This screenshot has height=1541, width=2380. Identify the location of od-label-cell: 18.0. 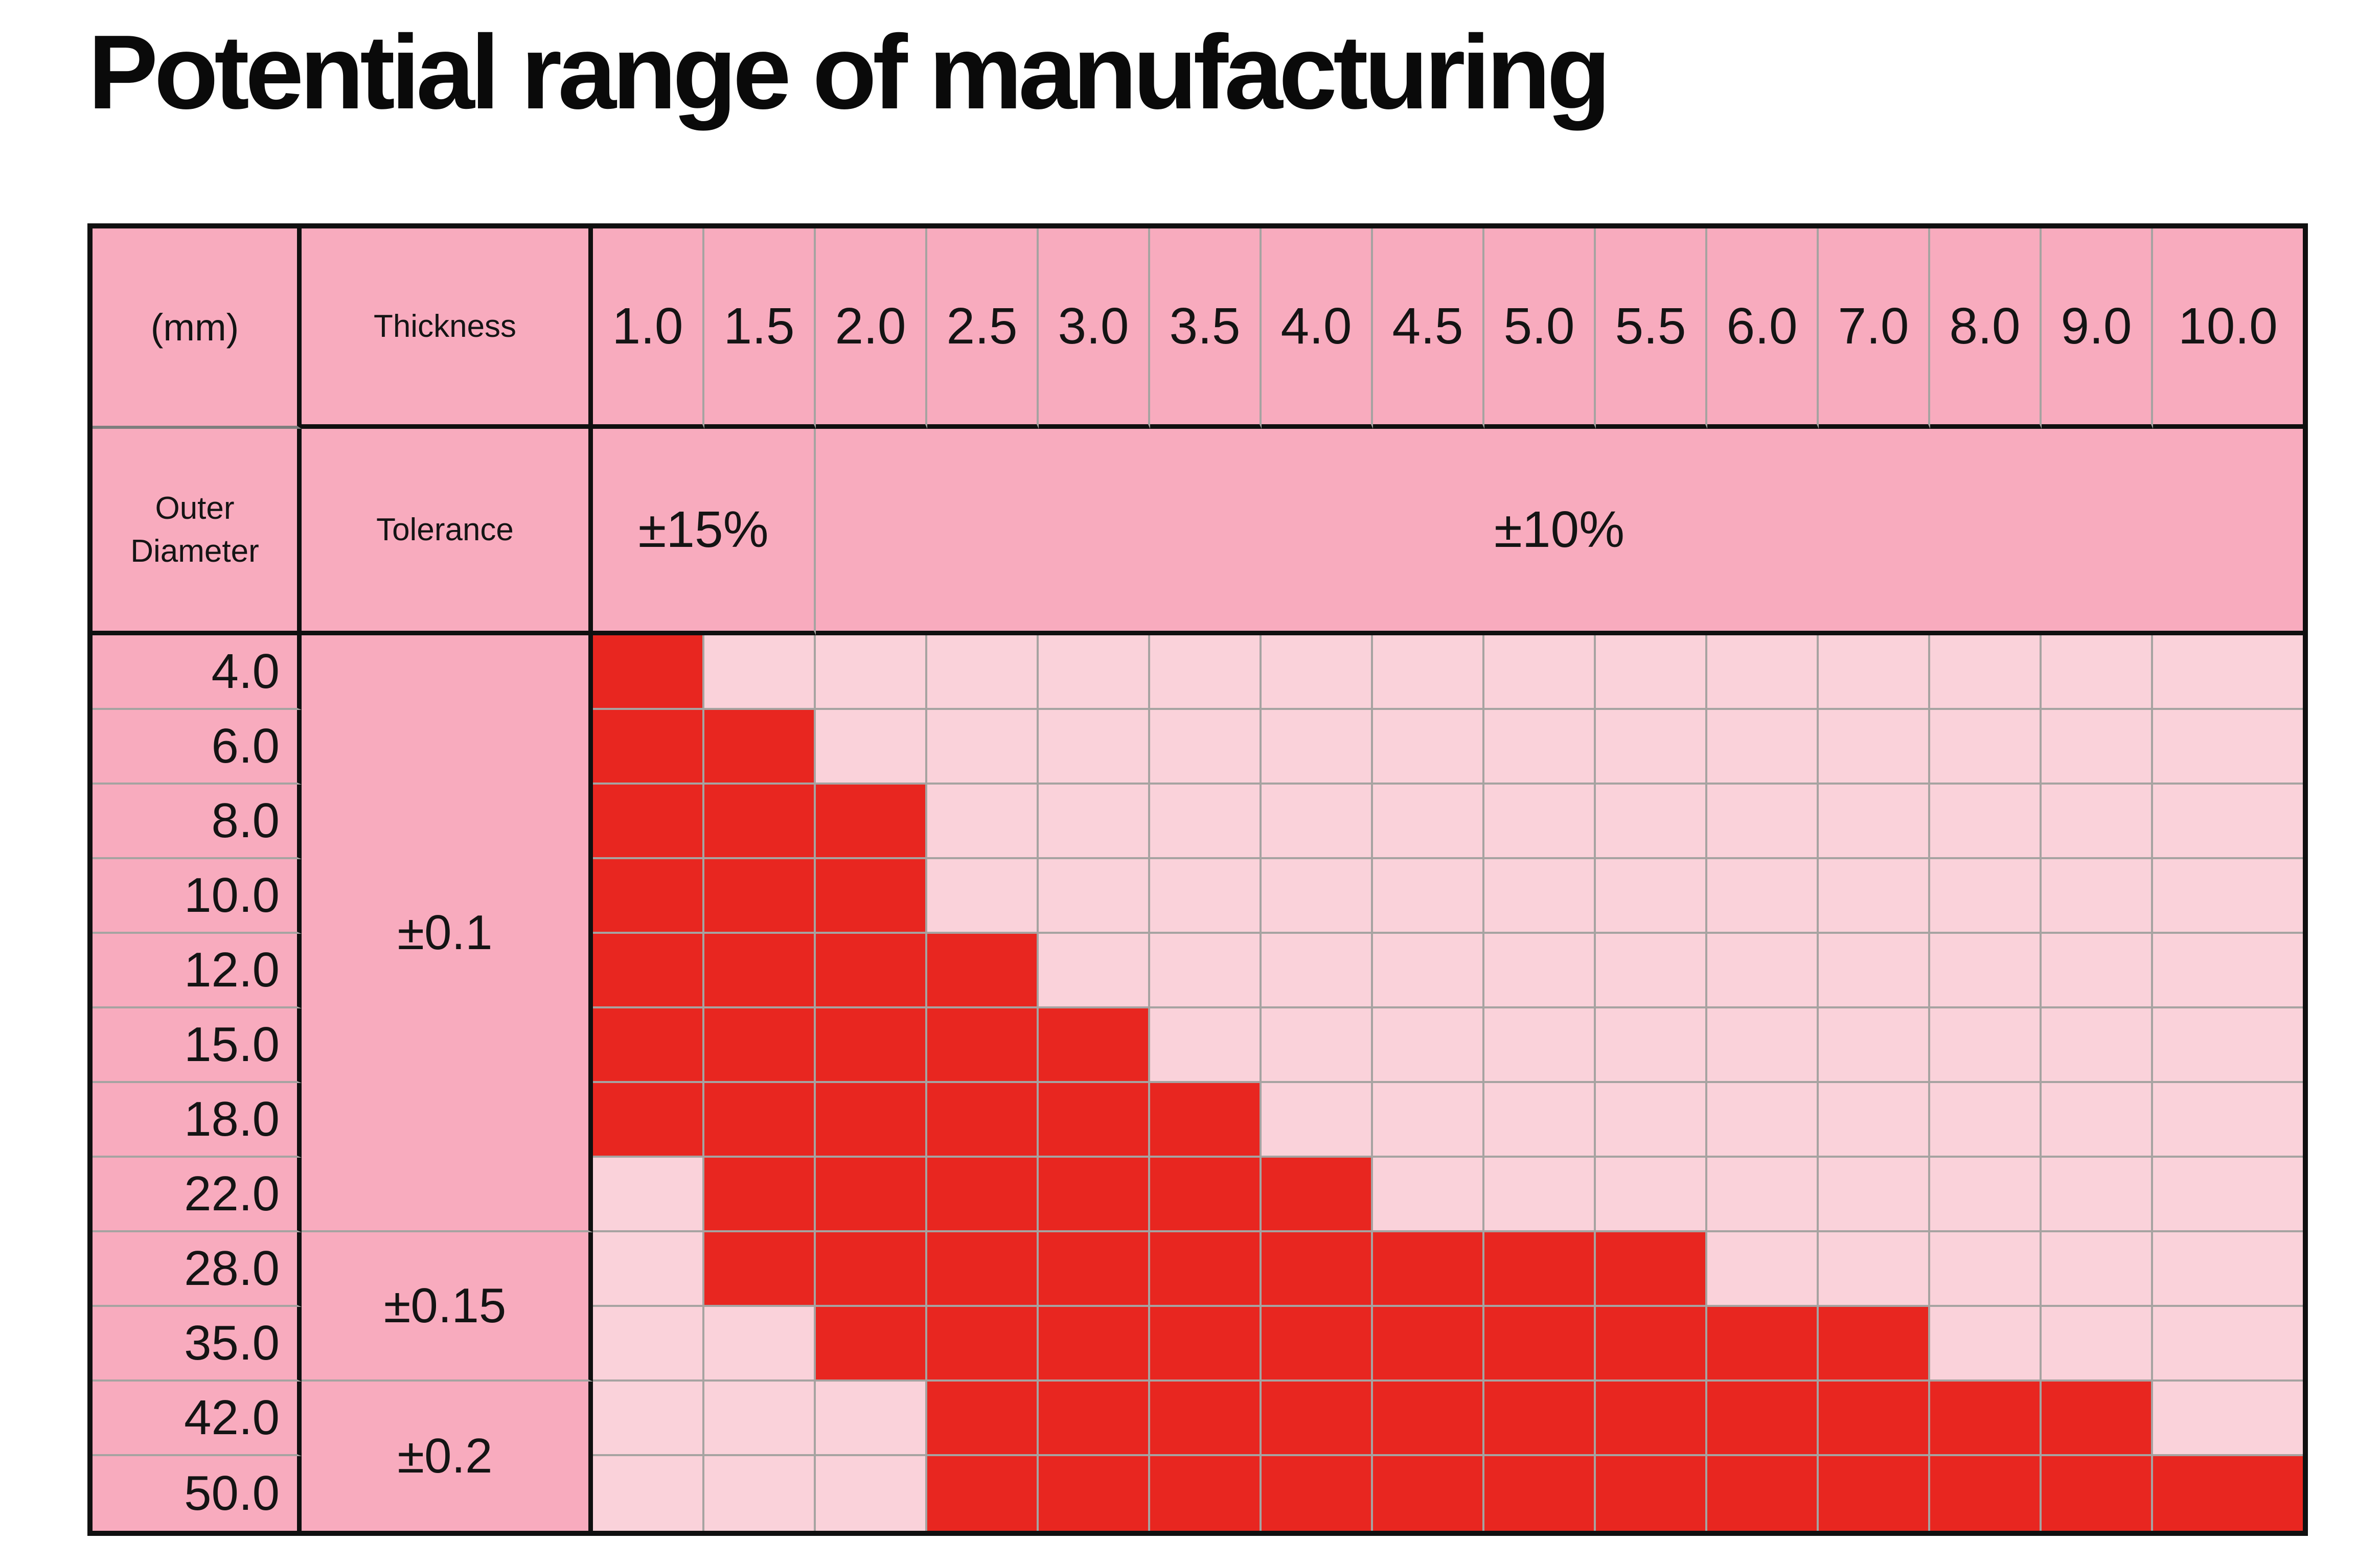
(197, 1120).